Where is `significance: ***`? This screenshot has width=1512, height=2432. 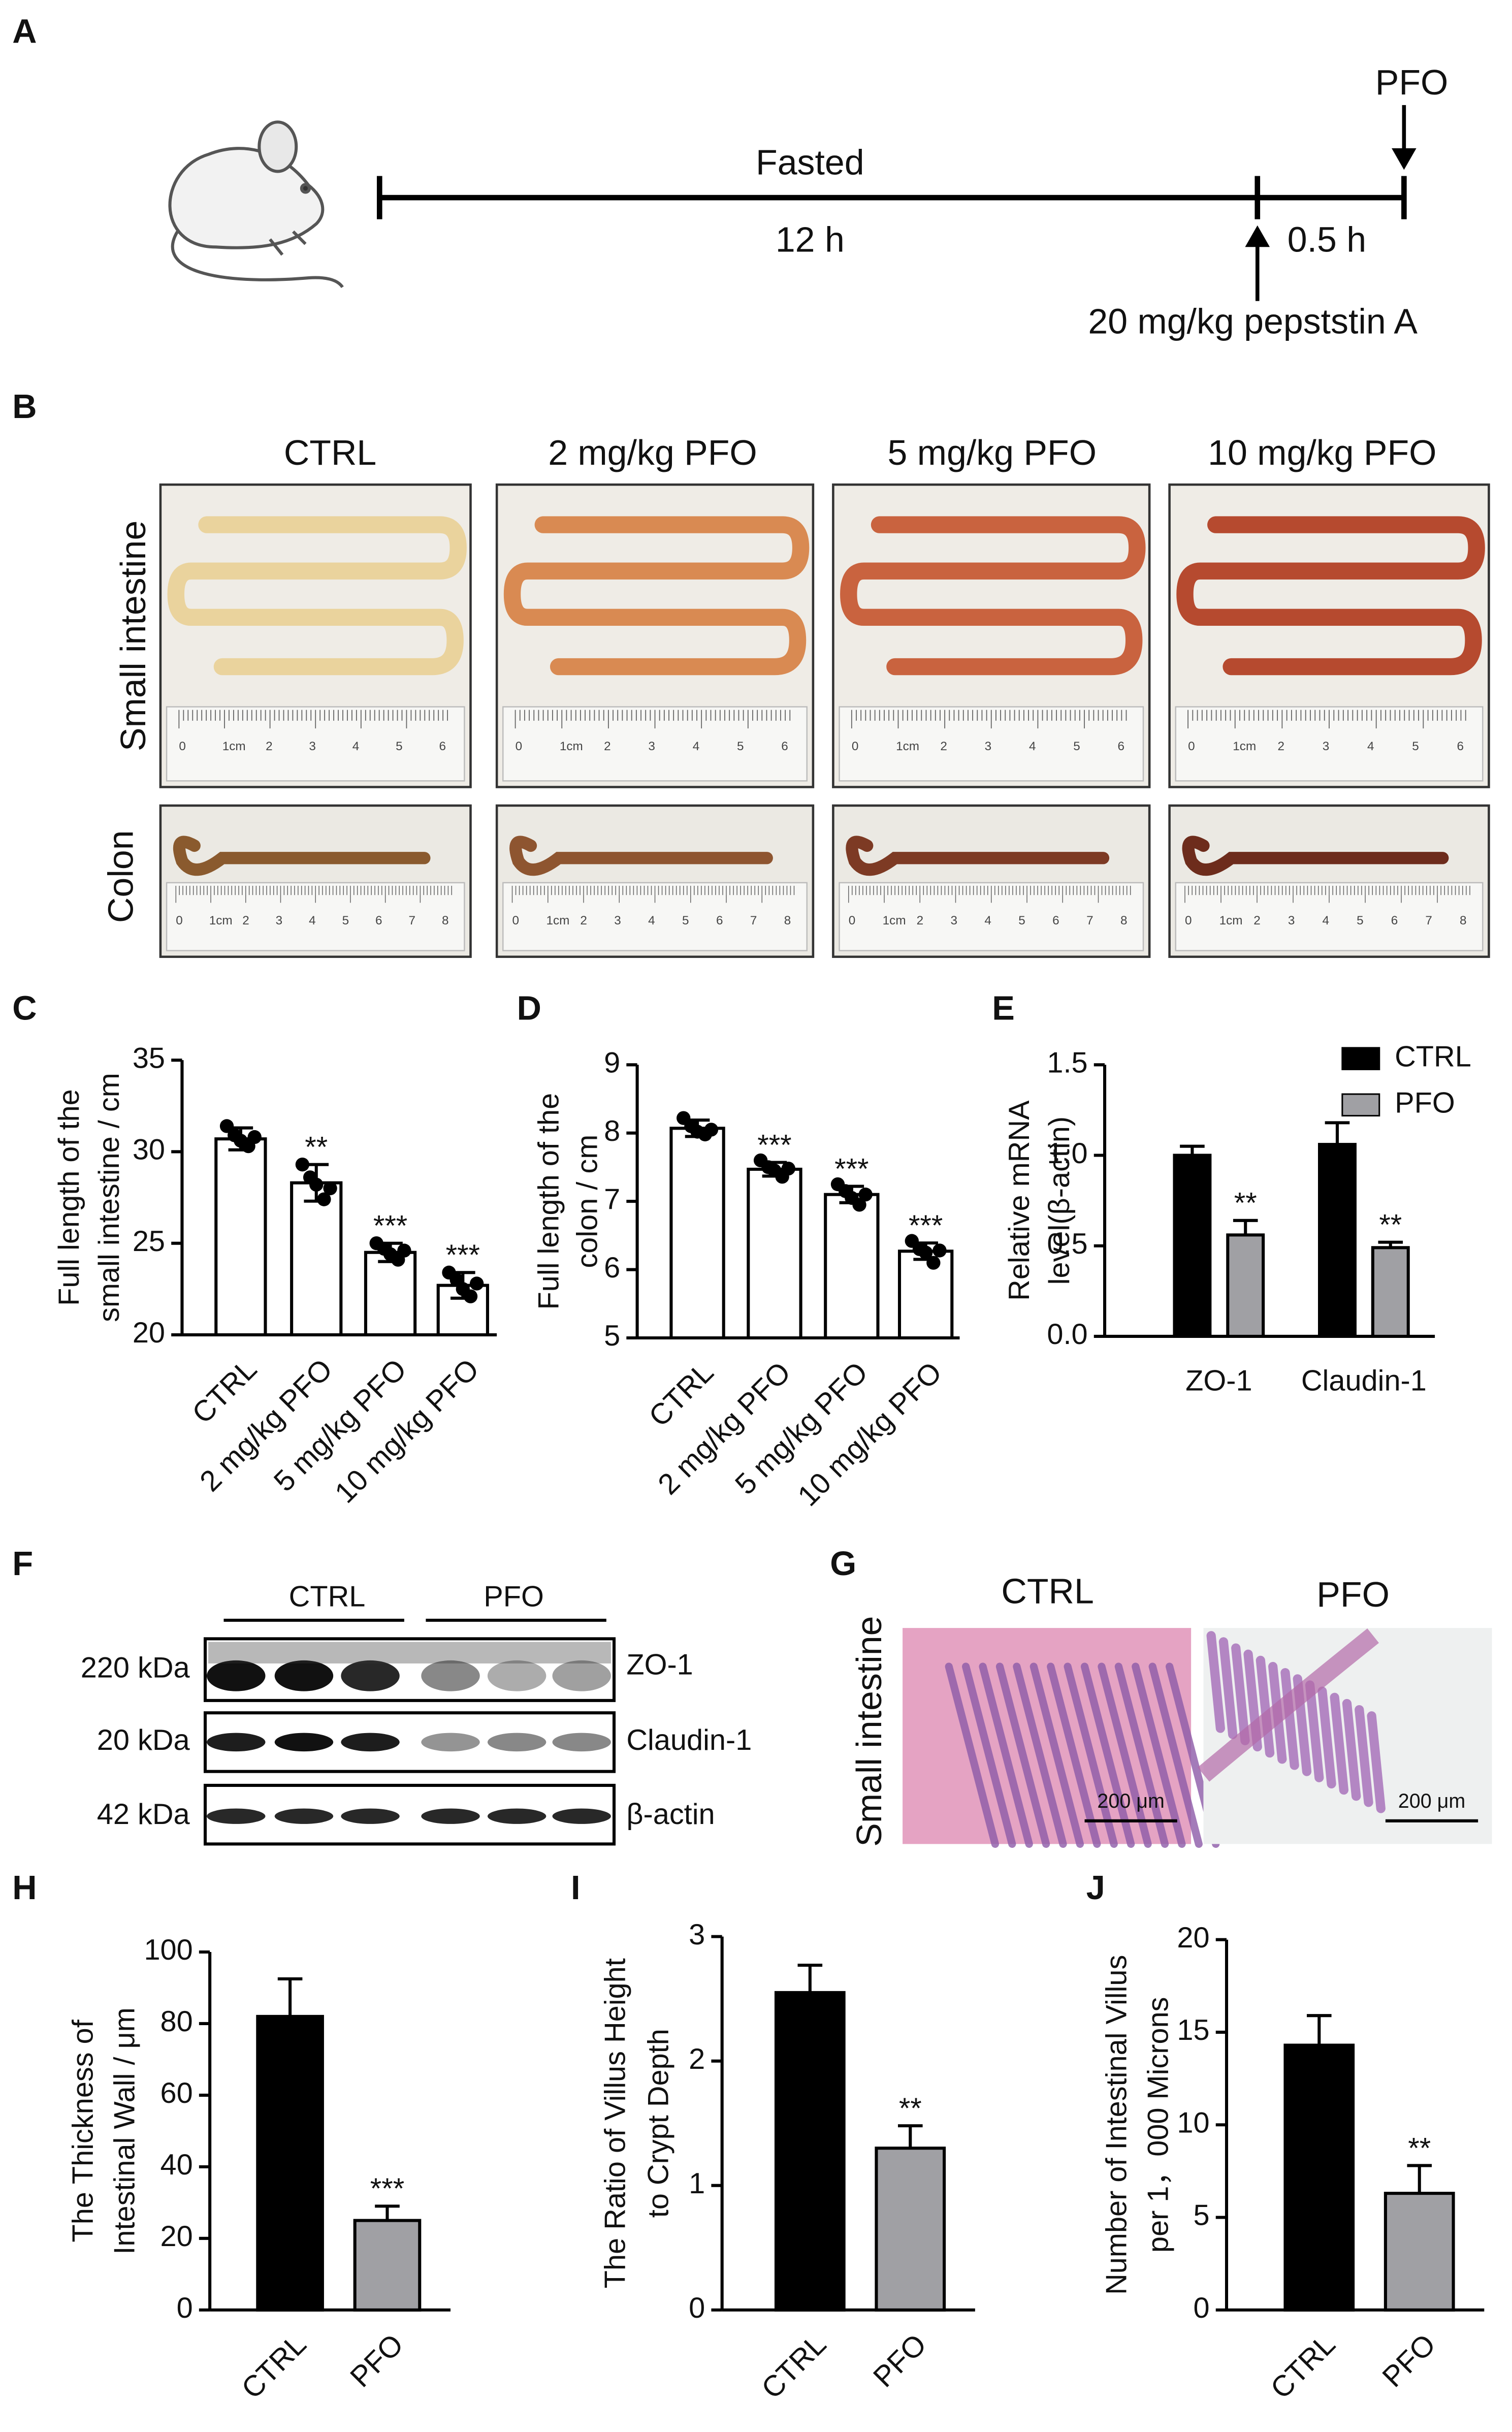
significance: *** is located at coordinates (390, 1226).